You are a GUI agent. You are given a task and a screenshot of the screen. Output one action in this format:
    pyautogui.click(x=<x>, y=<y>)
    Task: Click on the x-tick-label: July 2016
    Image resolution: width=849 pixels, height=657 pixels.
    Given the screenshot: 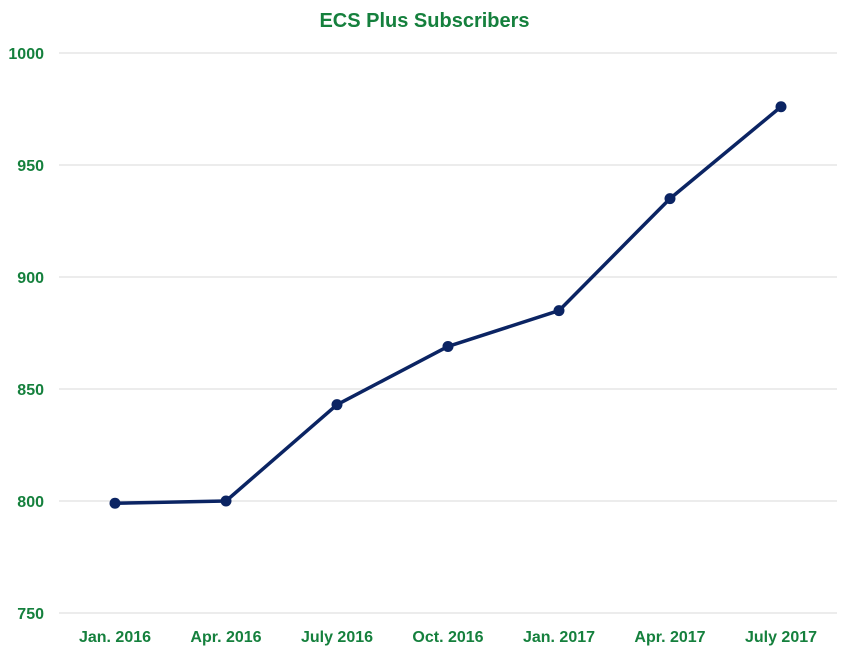 What is the action you would take?
    pyautogui.click(x=337, y=637)
    